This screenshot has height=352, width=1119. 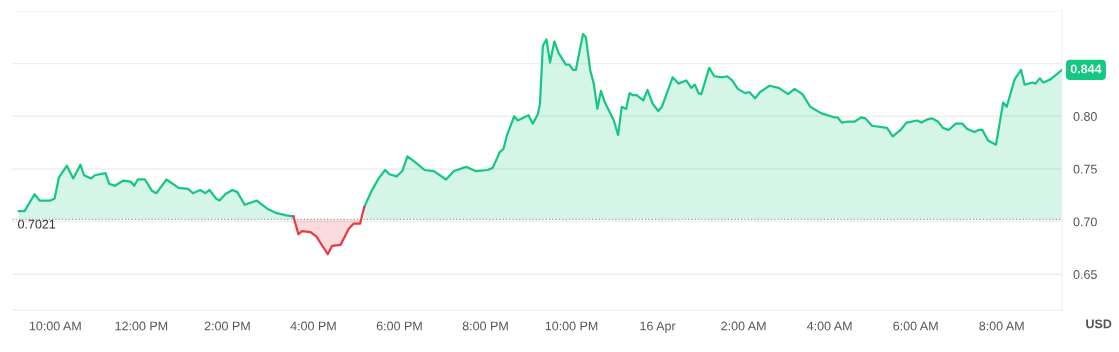 I want to click on x-tick-label: 2:00 PM, so click(x=227, y=326).